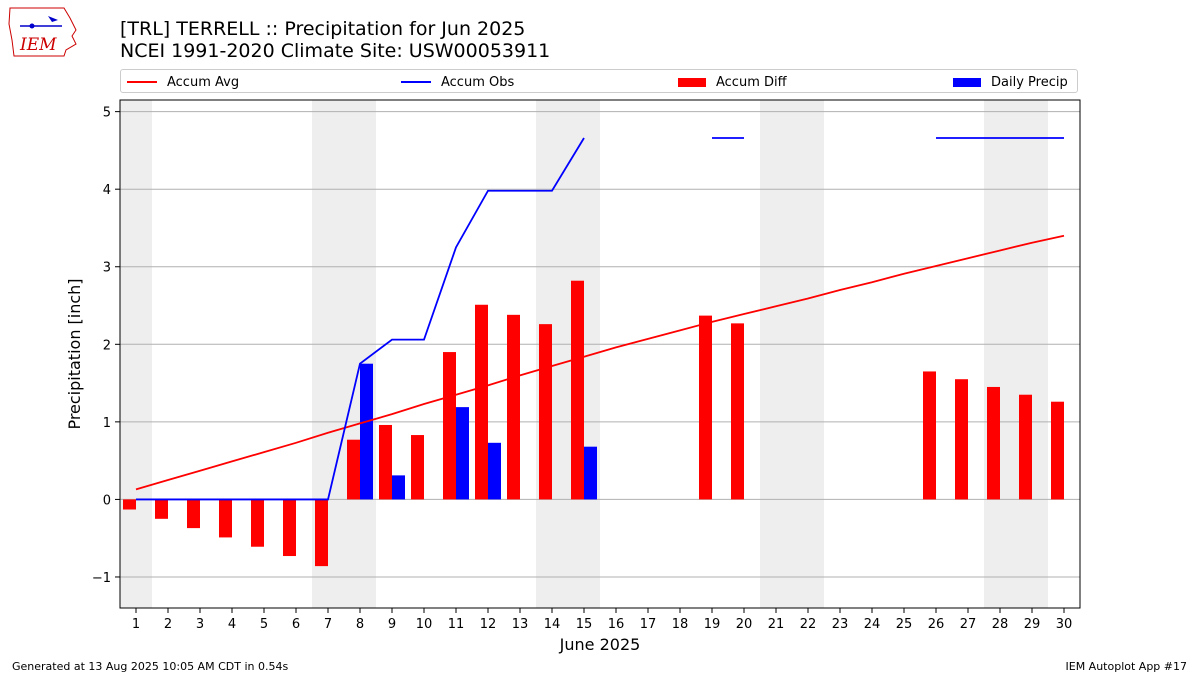 This screenshot has width=1200, height=675. Describe the element at coordinates (101, 578) in the screenshot. I see `y-tick-label: −1` at that location.